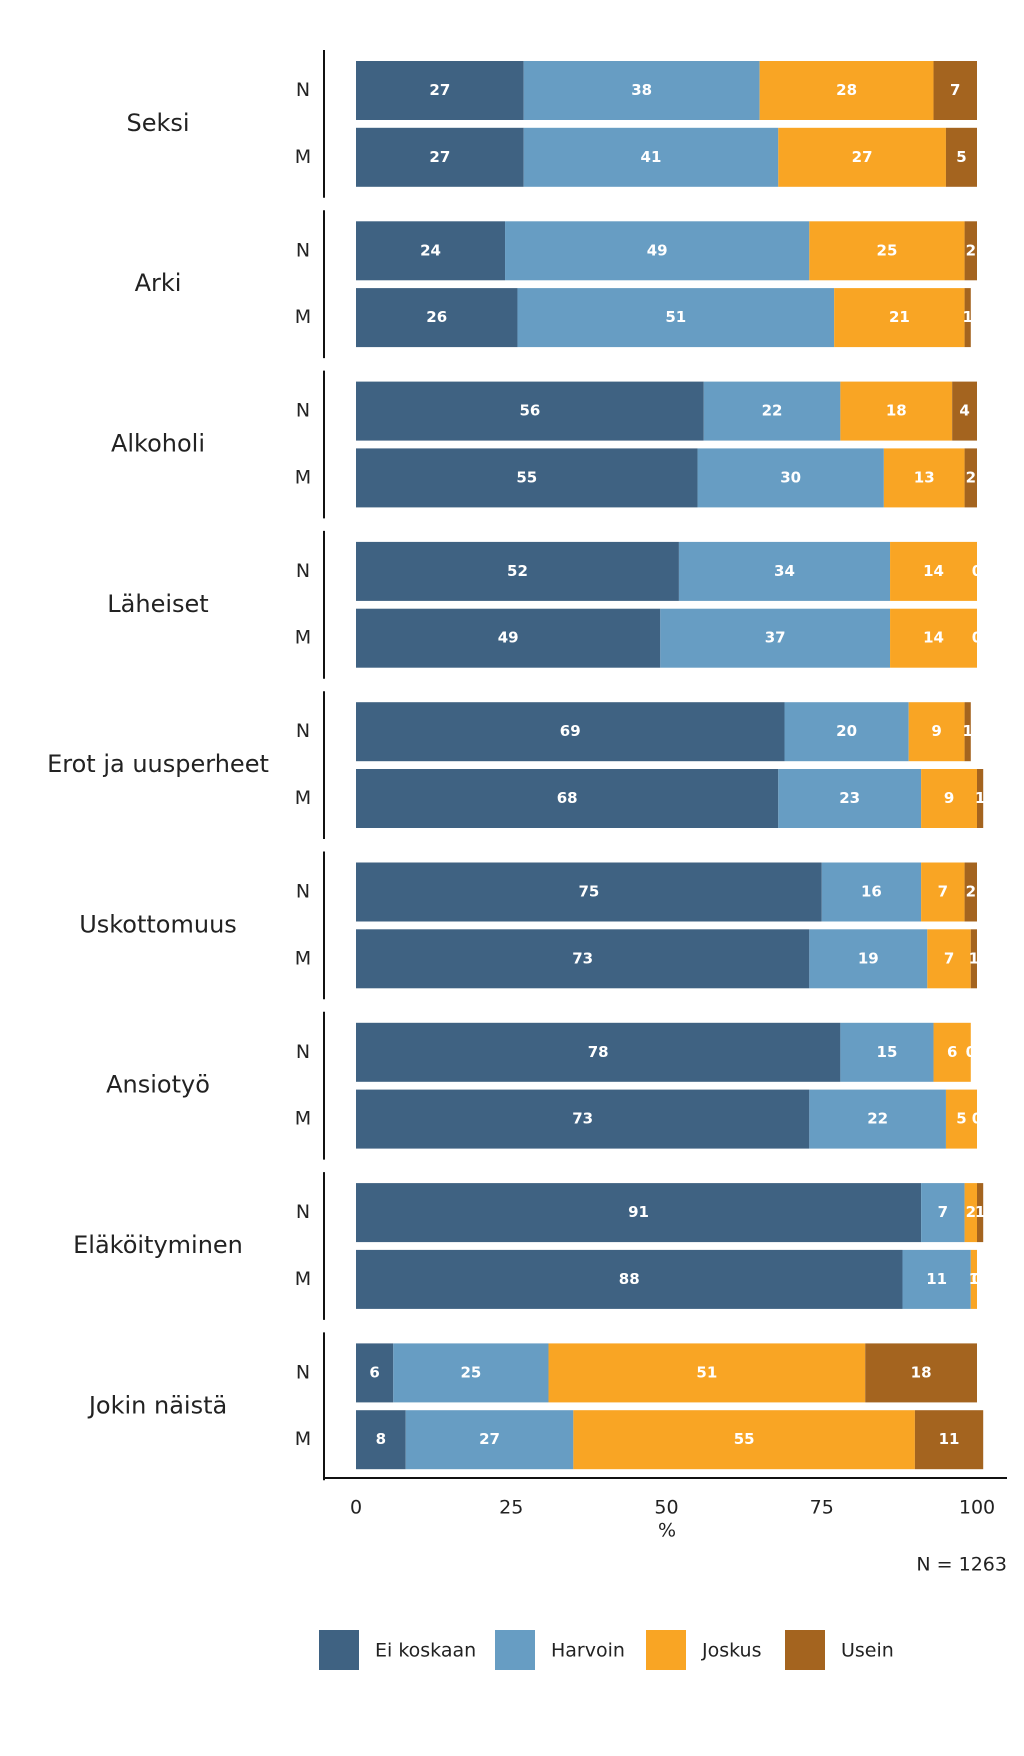 Image resolution: width=1024 pixels, height=1756 pixels. What do you see at coordinates (157, 1405) in the screenshot?
I see `category-label: Jokin näistä` at bounding box center [157, 1405].